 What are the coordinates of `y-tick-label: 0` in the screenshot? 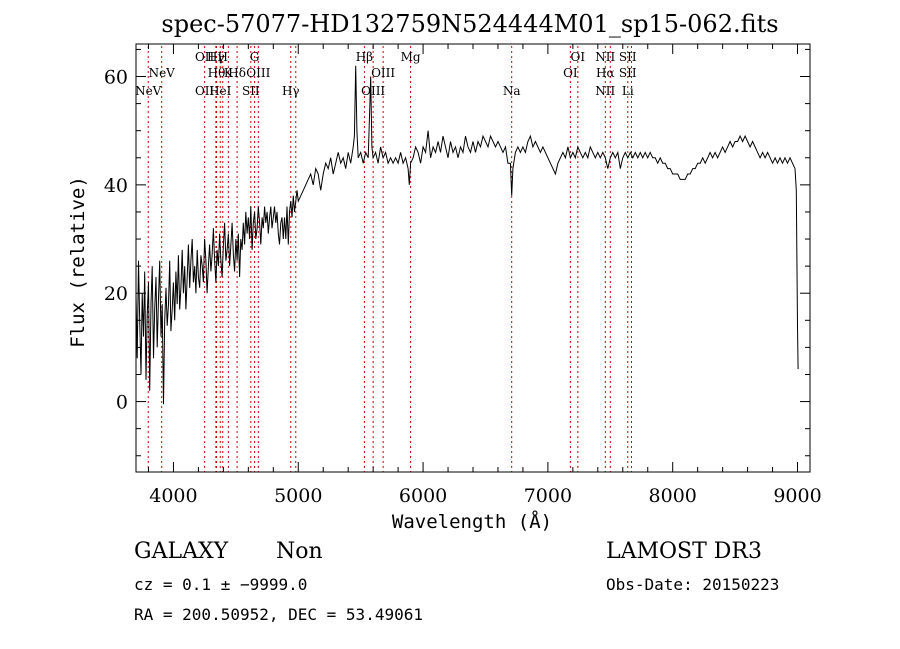 It's located at (122, 403).